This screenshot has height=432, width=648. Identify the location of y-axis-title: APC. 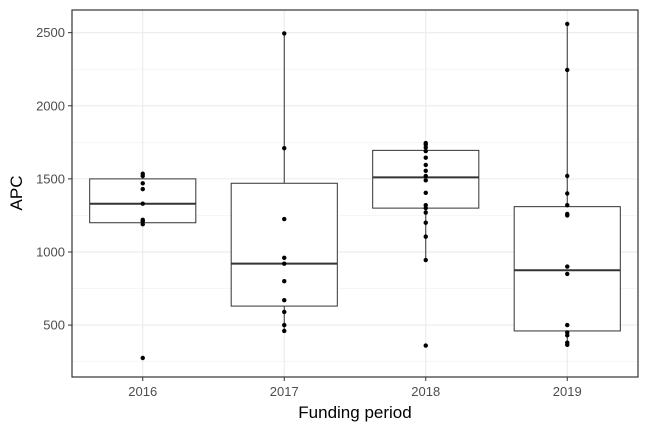
(16, 193).